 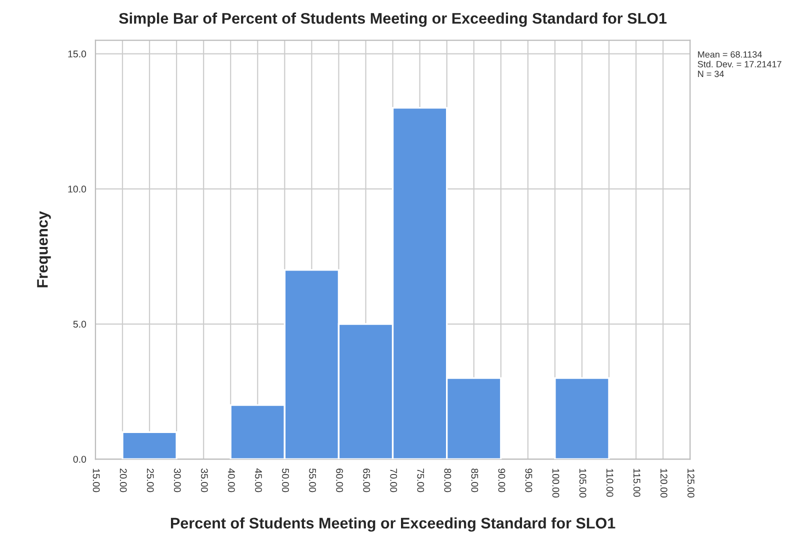 What do you see at coordinates (664, 483) in the screenshot?
I see `x-tick-label: 120.00` at bounding box center [664, 483].